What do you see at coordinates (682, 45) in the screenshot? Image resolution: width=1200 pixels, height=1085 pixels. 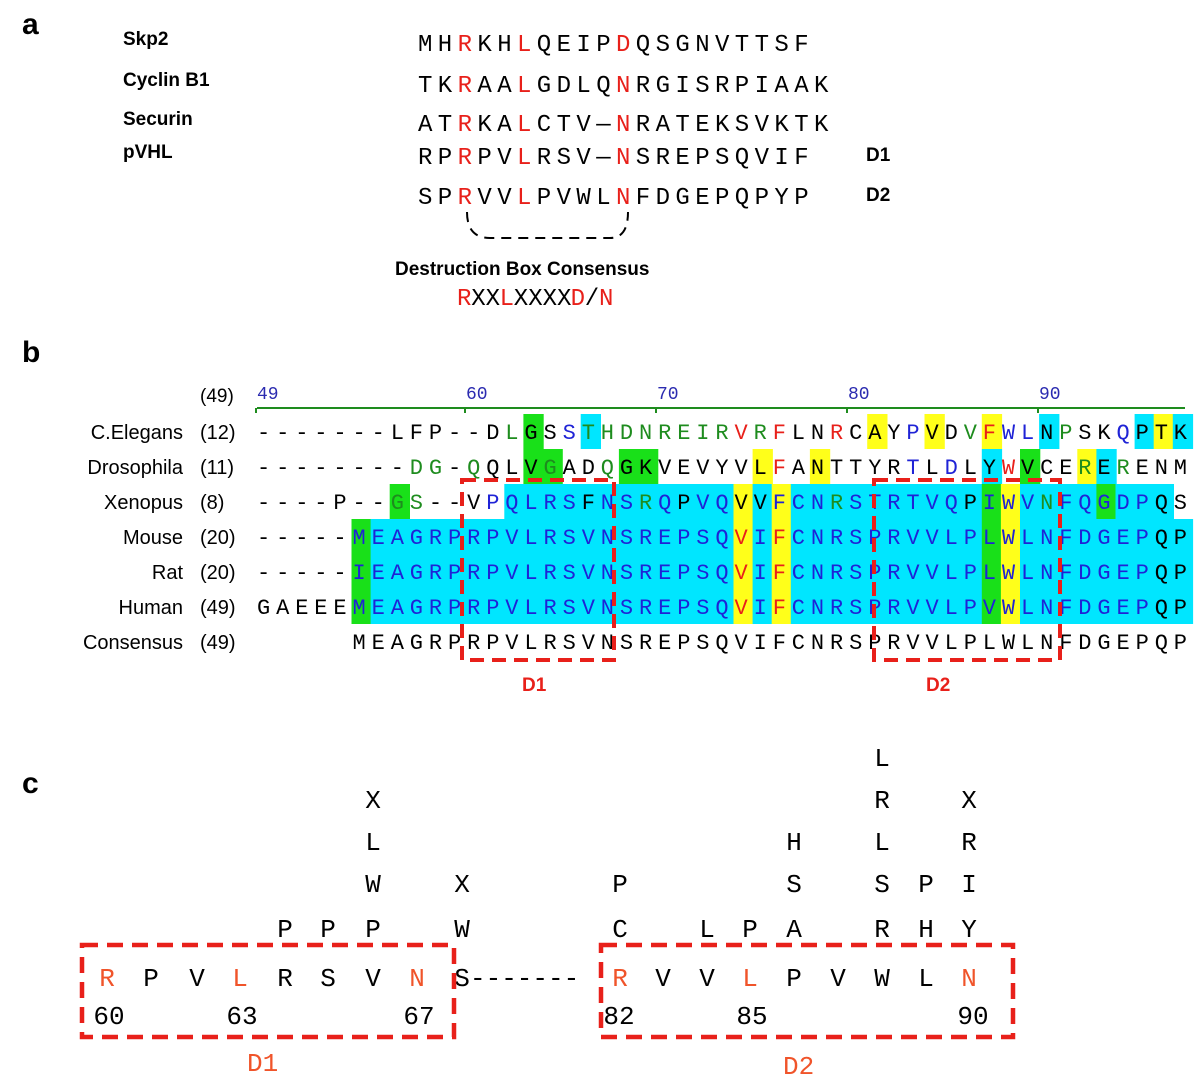 I see `sequence-residue: G` at bounding box center [682, 45].